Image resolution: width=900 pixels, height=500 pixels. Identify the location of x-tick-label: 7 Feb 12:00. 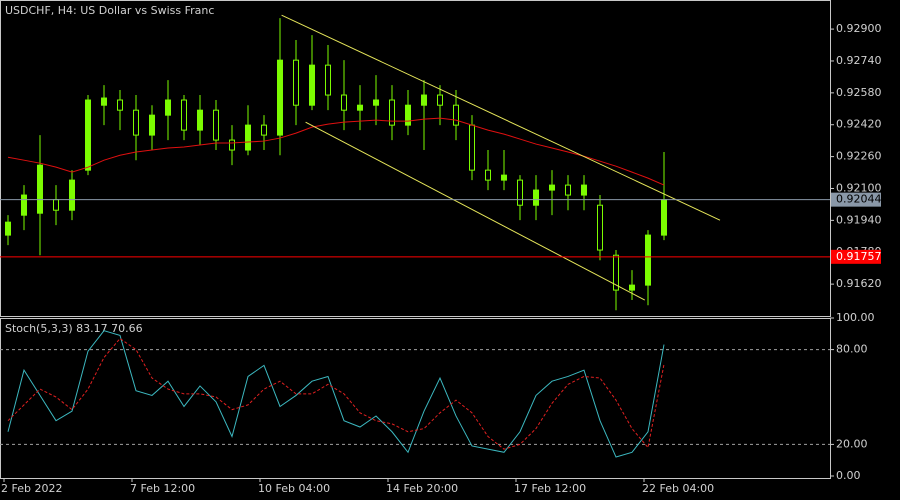
(162, 488).